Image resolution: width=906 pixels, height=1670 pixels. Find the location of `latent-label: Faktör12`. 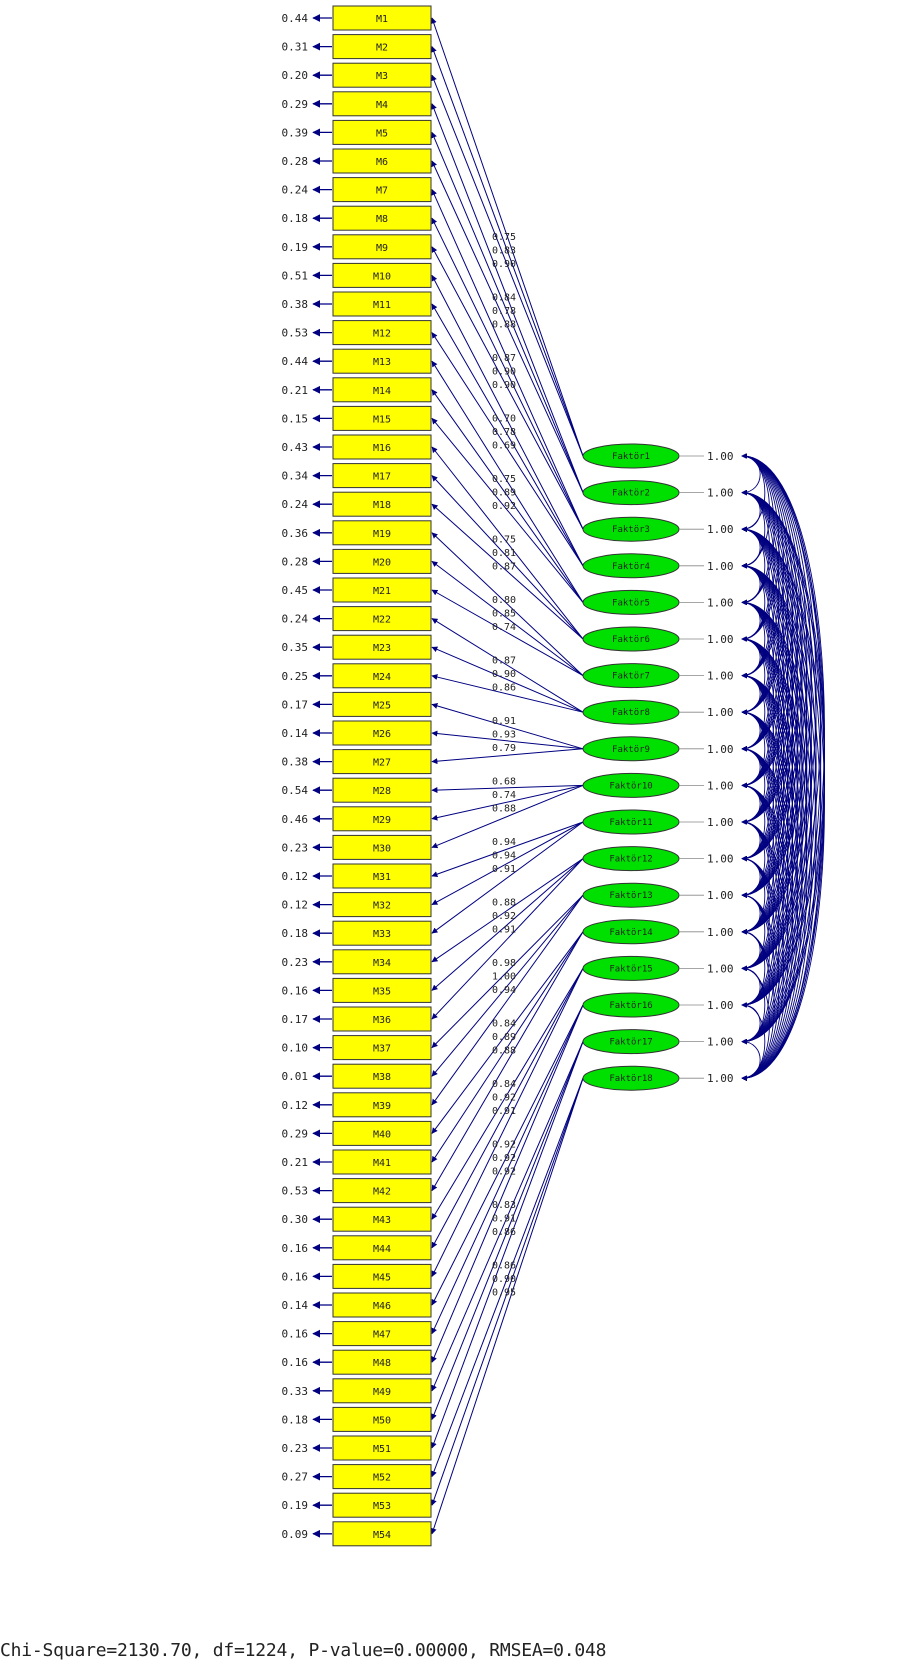

latent-label: Faktör12 is located at coordinates (630, 860).